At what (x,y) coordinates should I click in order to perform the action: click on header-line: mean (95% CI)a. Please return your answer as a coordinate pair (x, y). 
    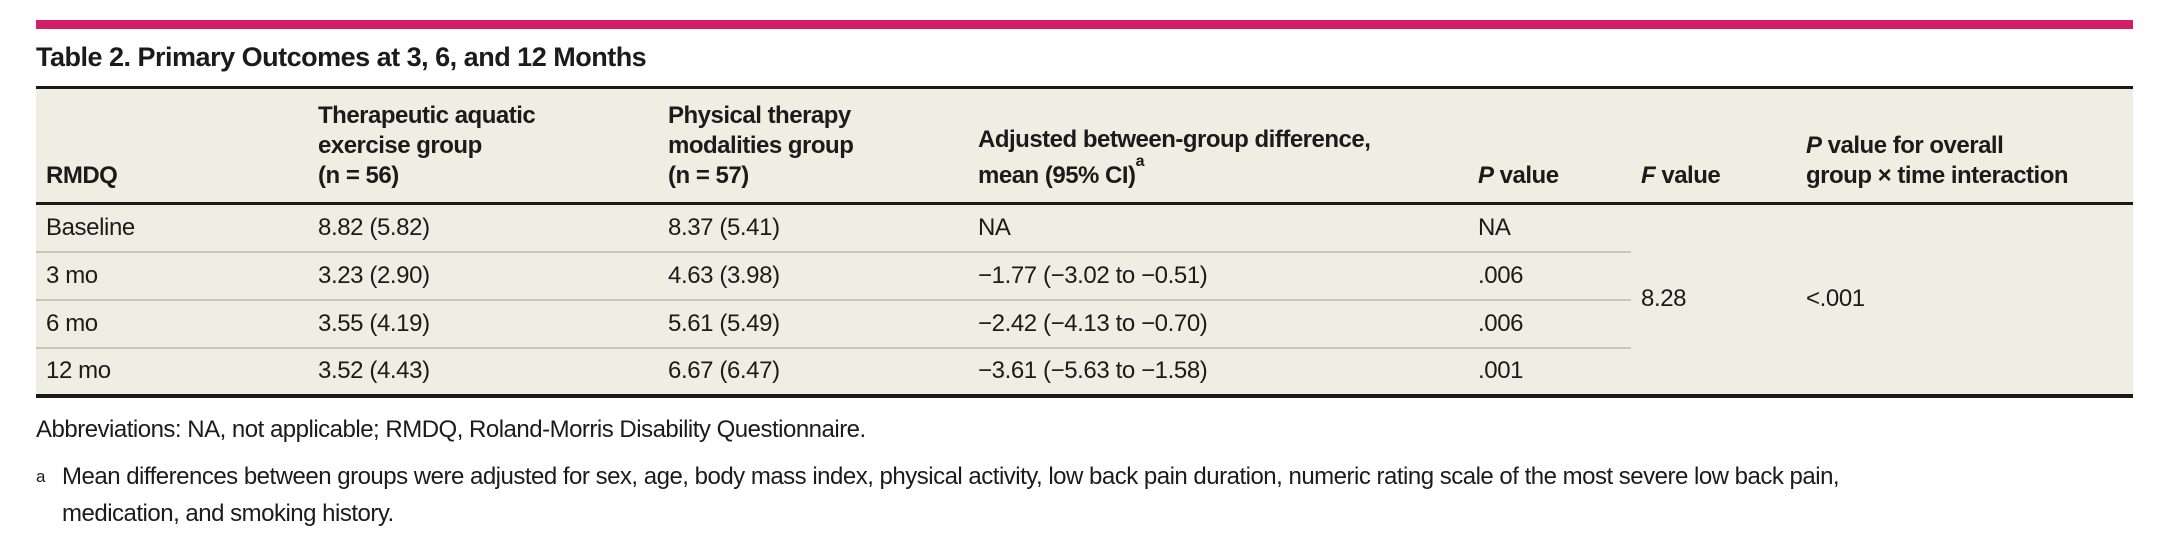
    Looking at the image, I should click on (1061, 171).